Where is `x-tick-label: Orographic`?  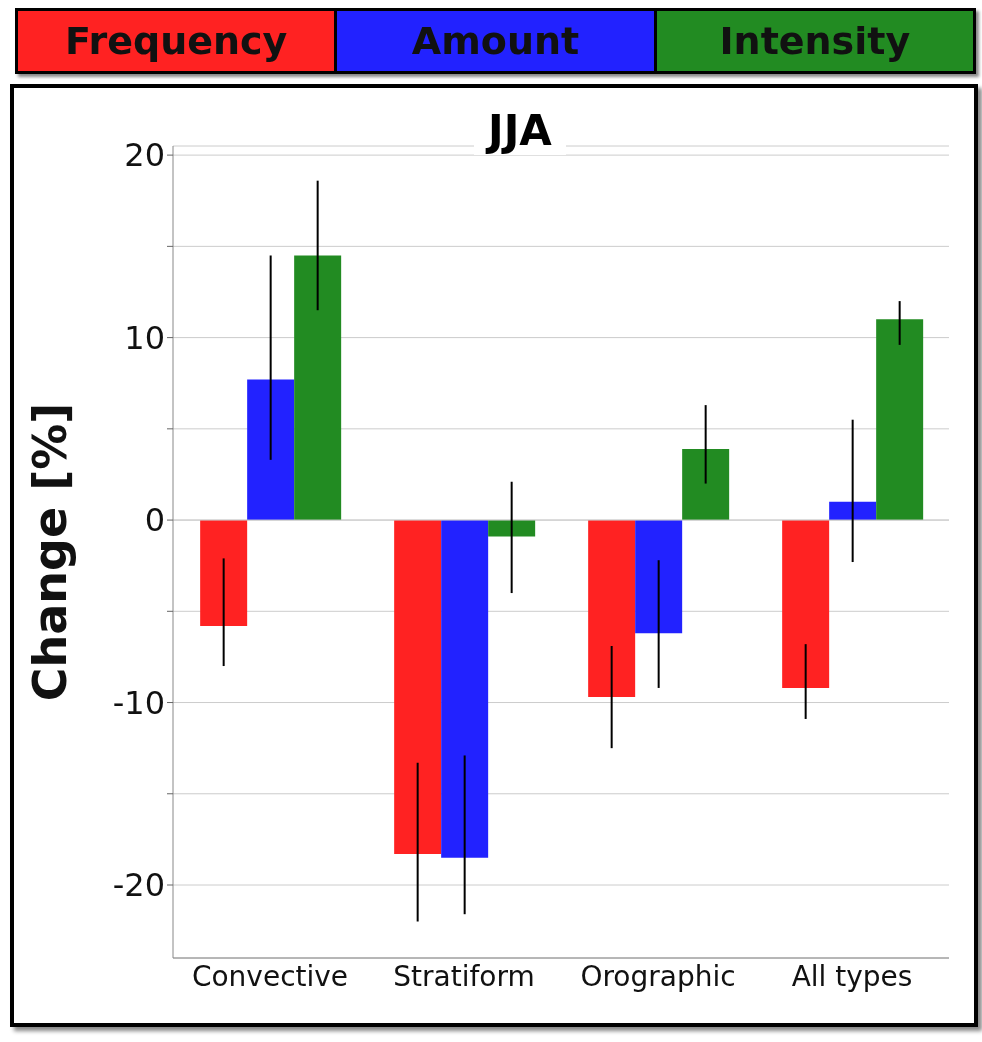
x-tick-label: Orographic is located at coordinates (658, 976).